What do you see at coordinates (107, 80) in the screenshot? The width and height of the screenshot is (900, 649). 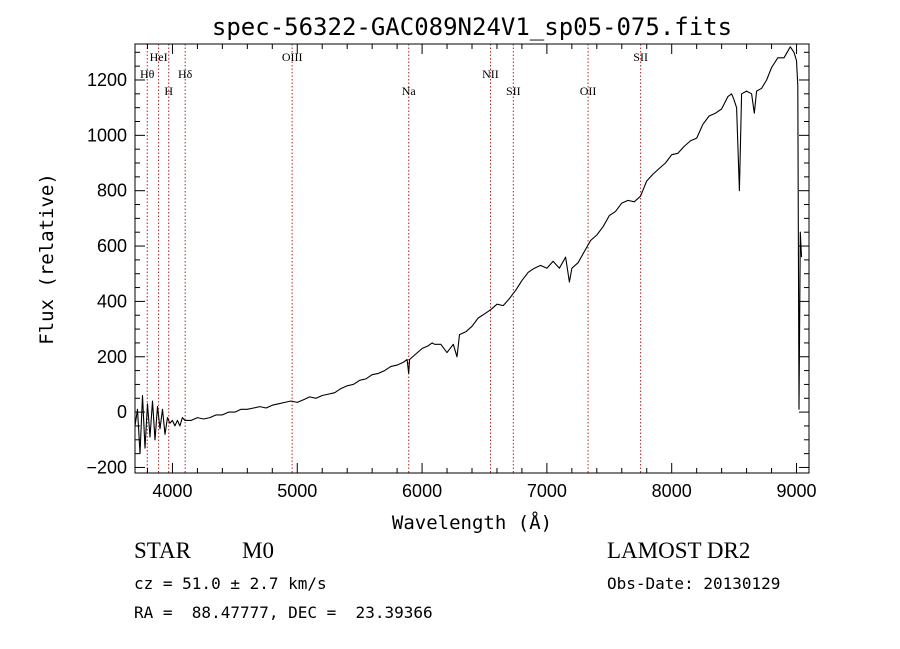 I see `y-tick-label-7: 1200` at bounding box center [107, 80].